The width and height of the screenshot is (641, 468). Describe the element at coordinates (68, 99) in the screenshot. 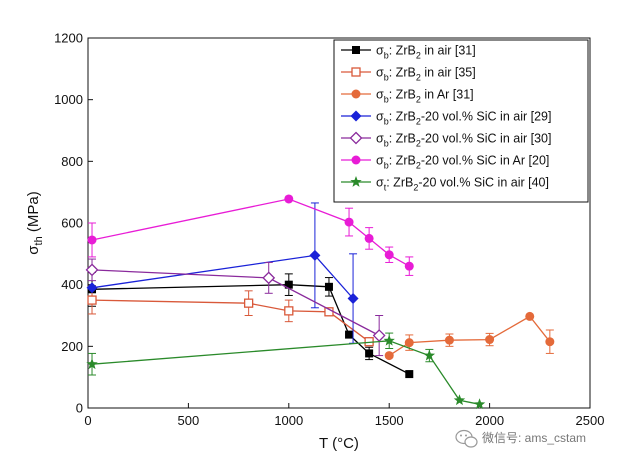

I see `y-tick-label: 1000` at that location.